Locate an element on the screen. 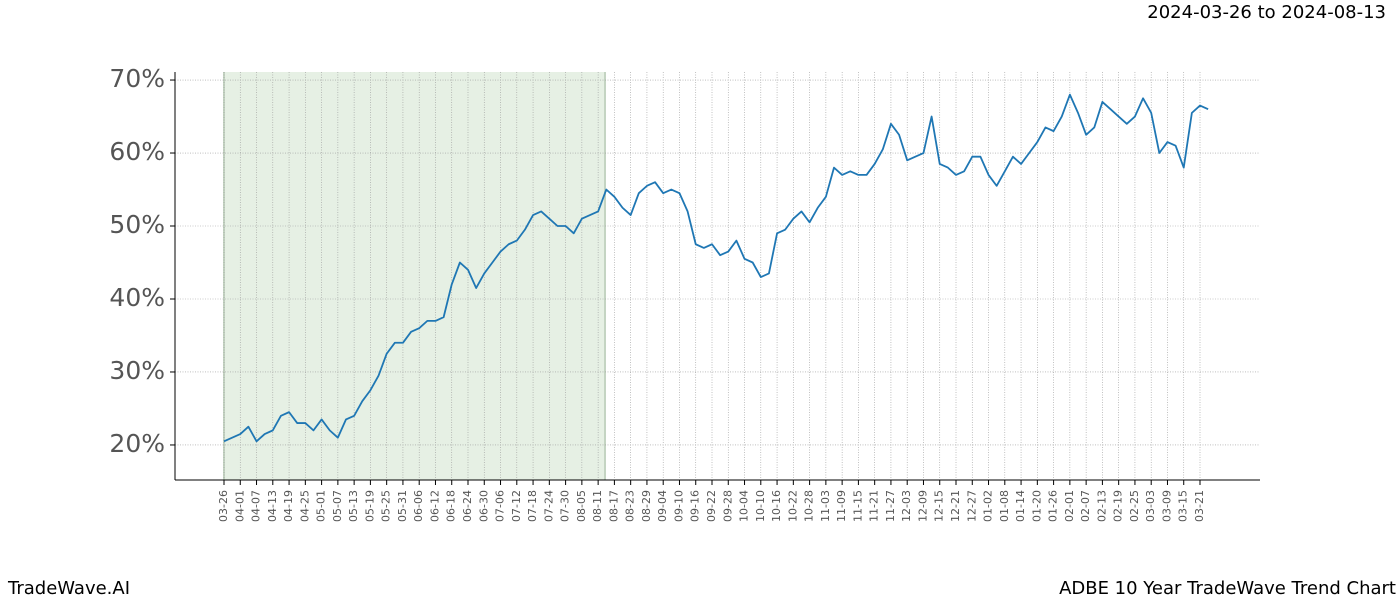  x-tick-label: 07-24 is located at coordinates (548, 506).